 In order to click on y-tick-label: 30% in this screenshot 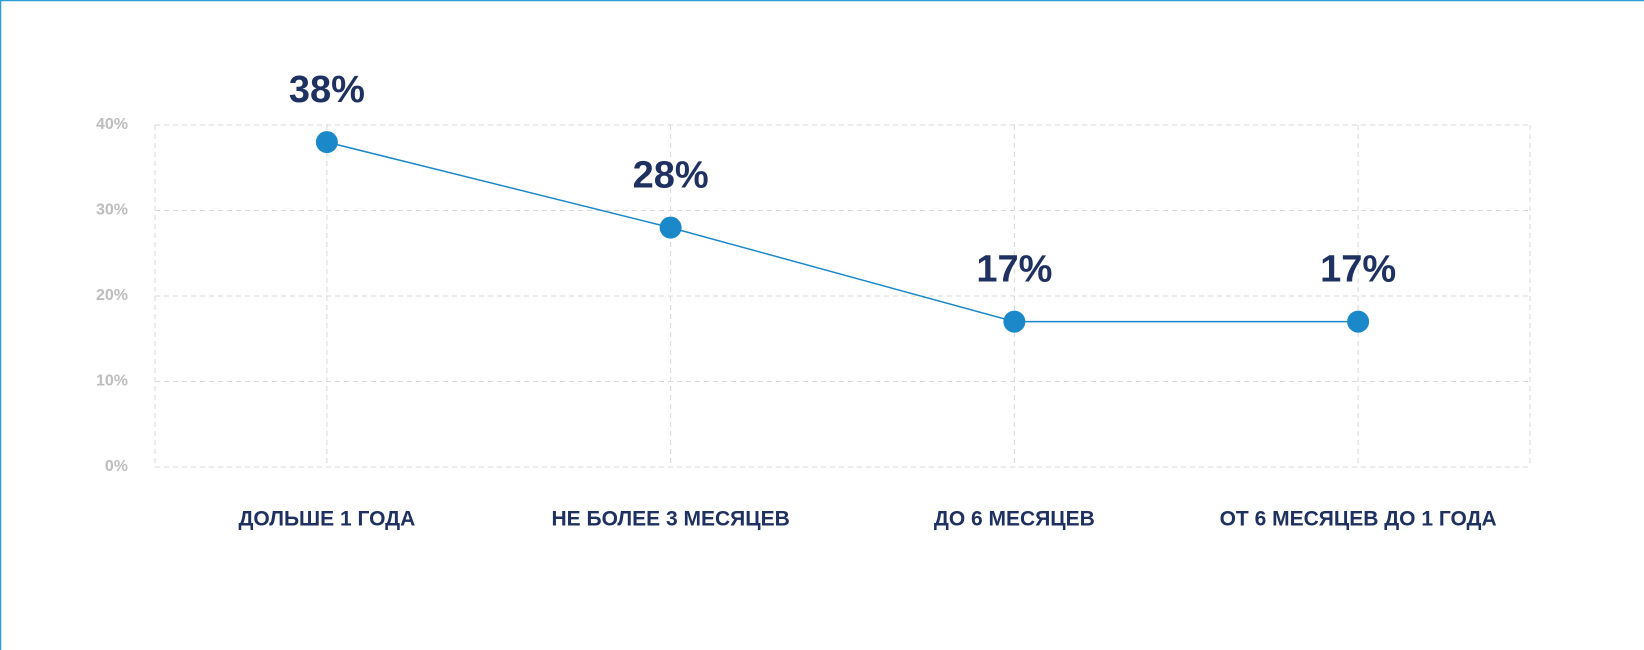, I will do `click(112, 210)`.